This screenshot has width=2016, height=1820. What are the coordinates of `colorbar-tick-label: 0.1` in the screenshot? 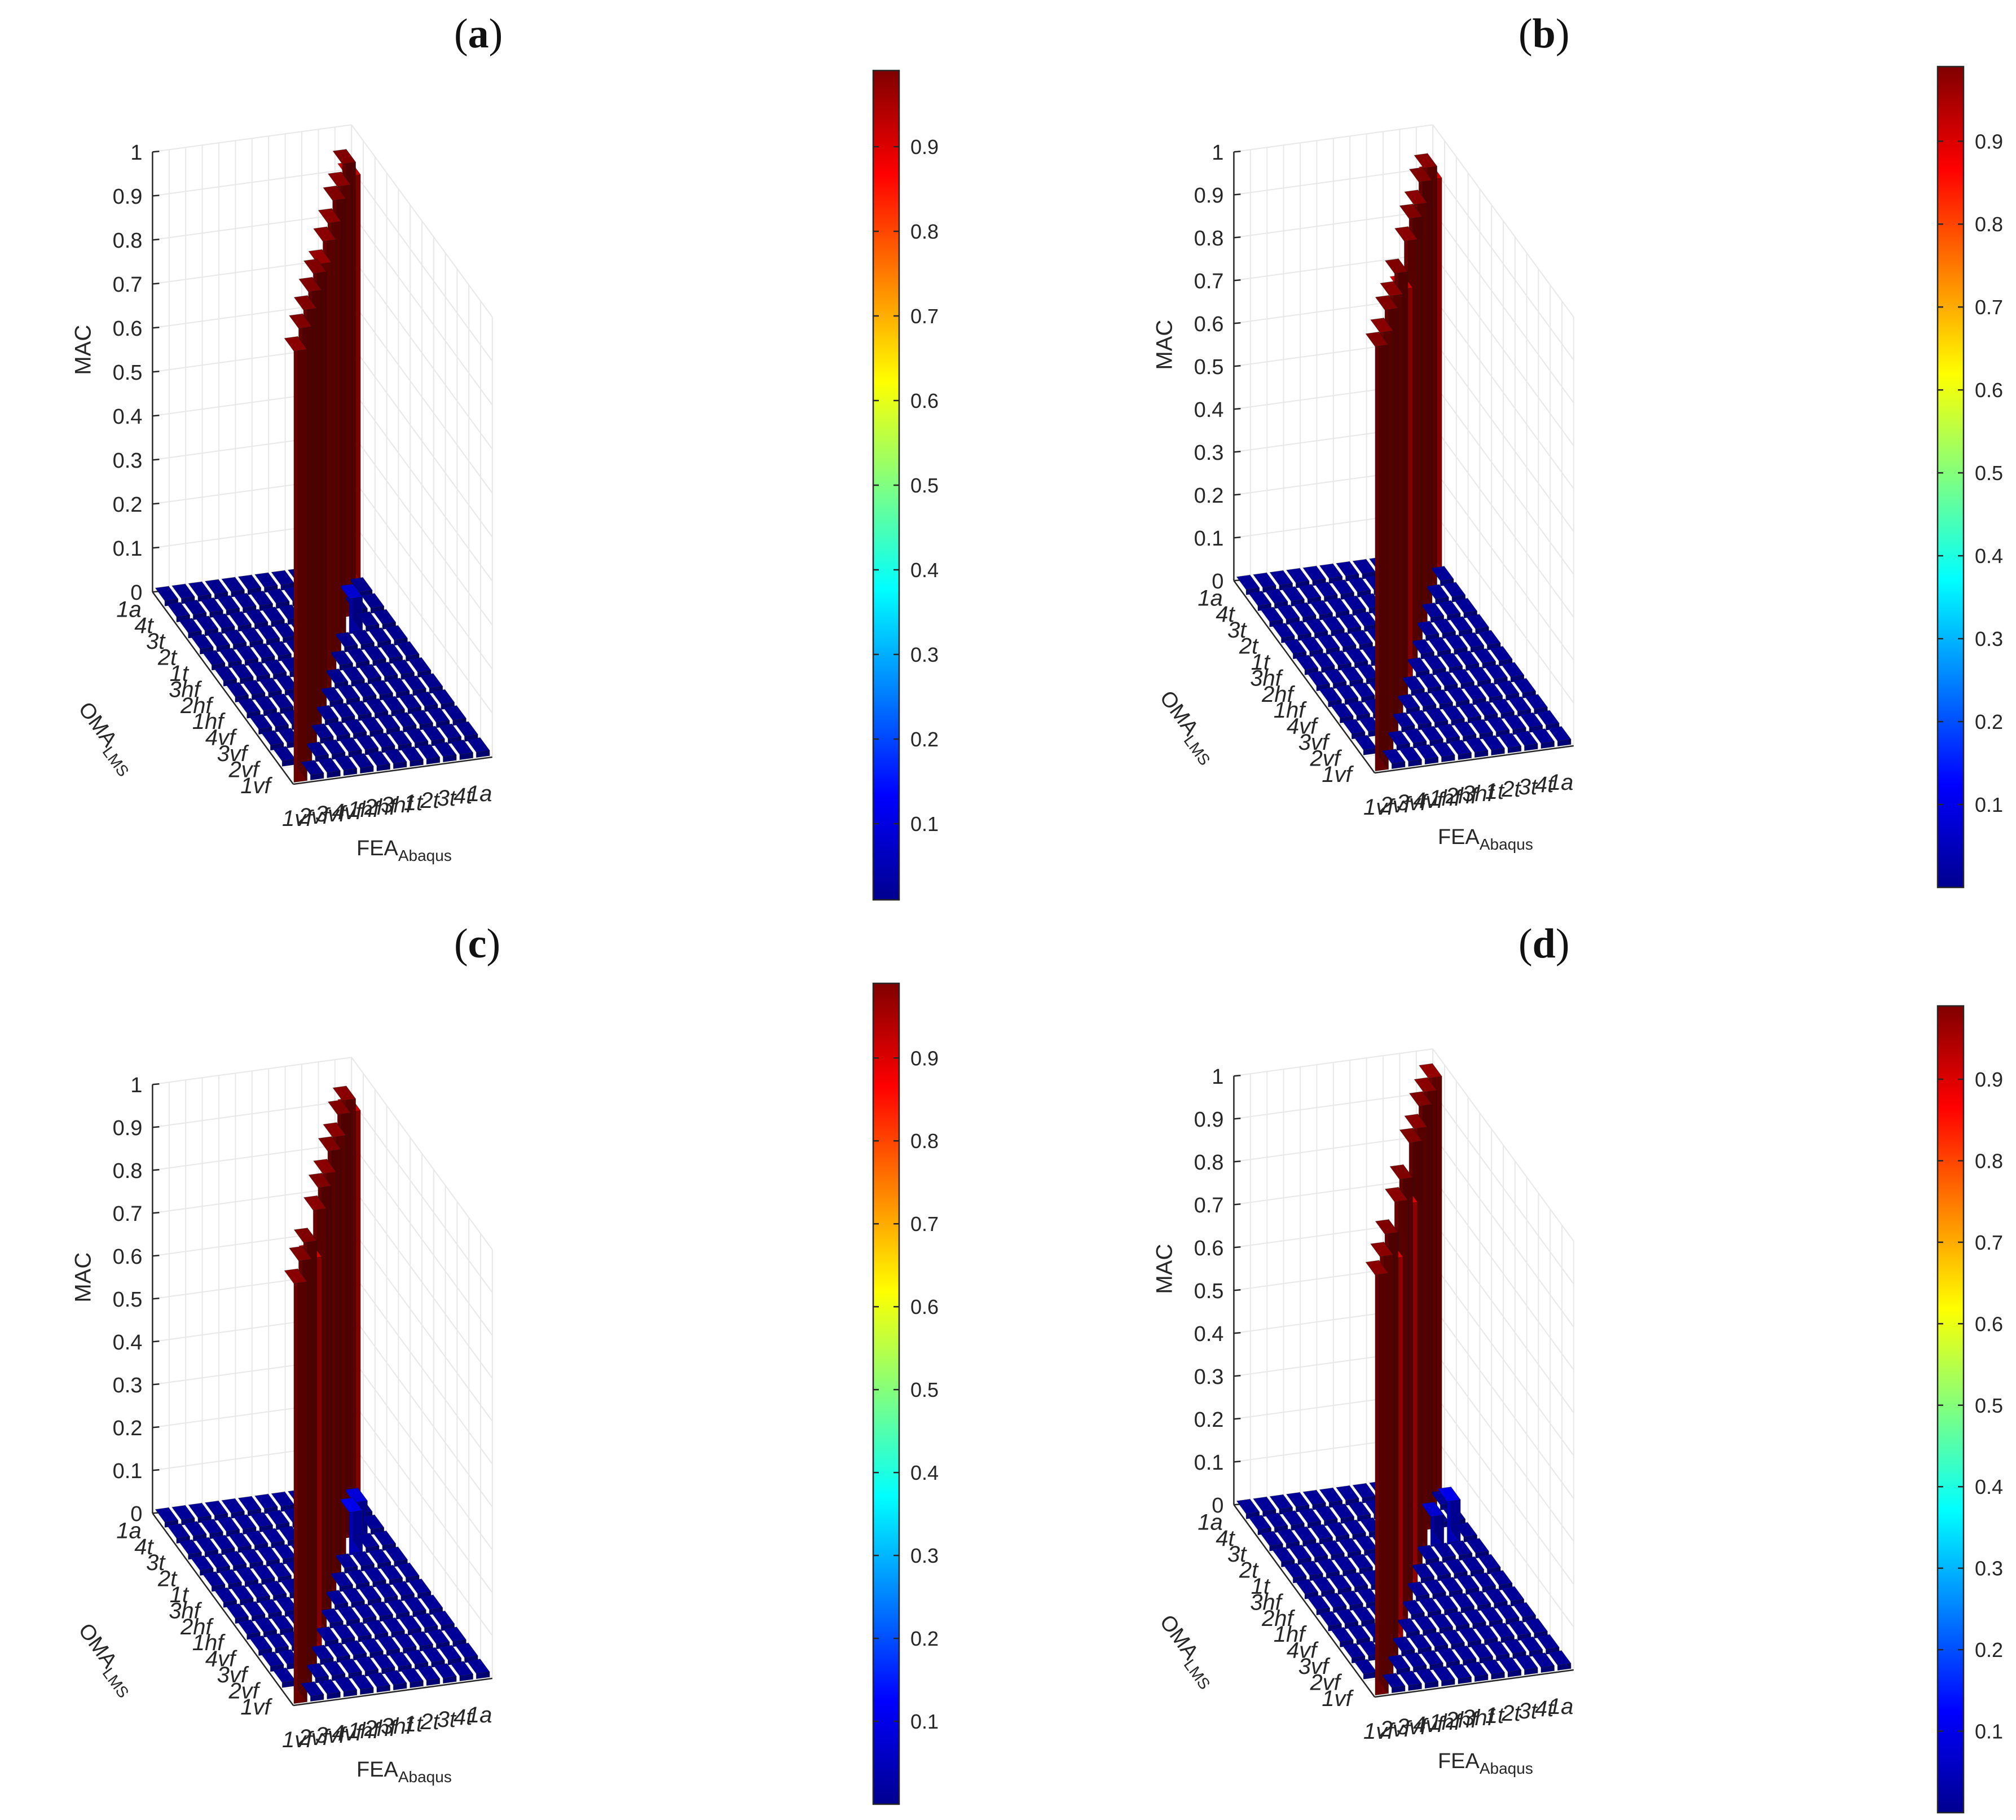 It's located at (924, 824).